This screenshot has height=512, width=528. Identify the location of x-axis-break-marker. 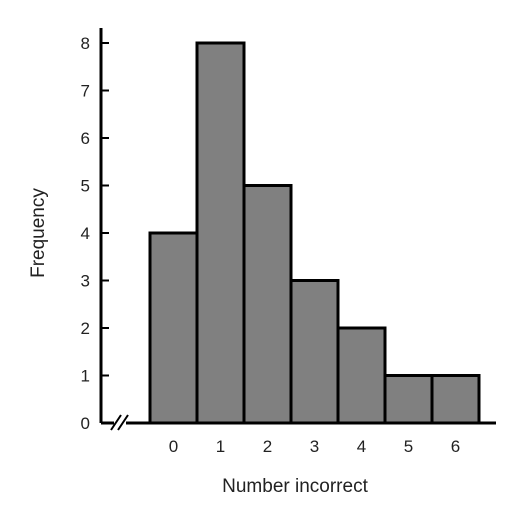
(119, 423).